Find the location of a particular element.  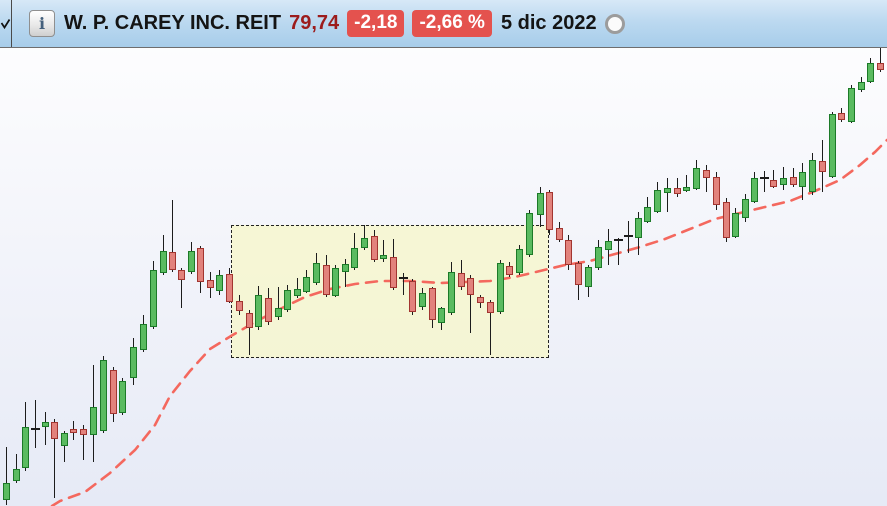

info-icon: i is located at coordinates (42, 23).